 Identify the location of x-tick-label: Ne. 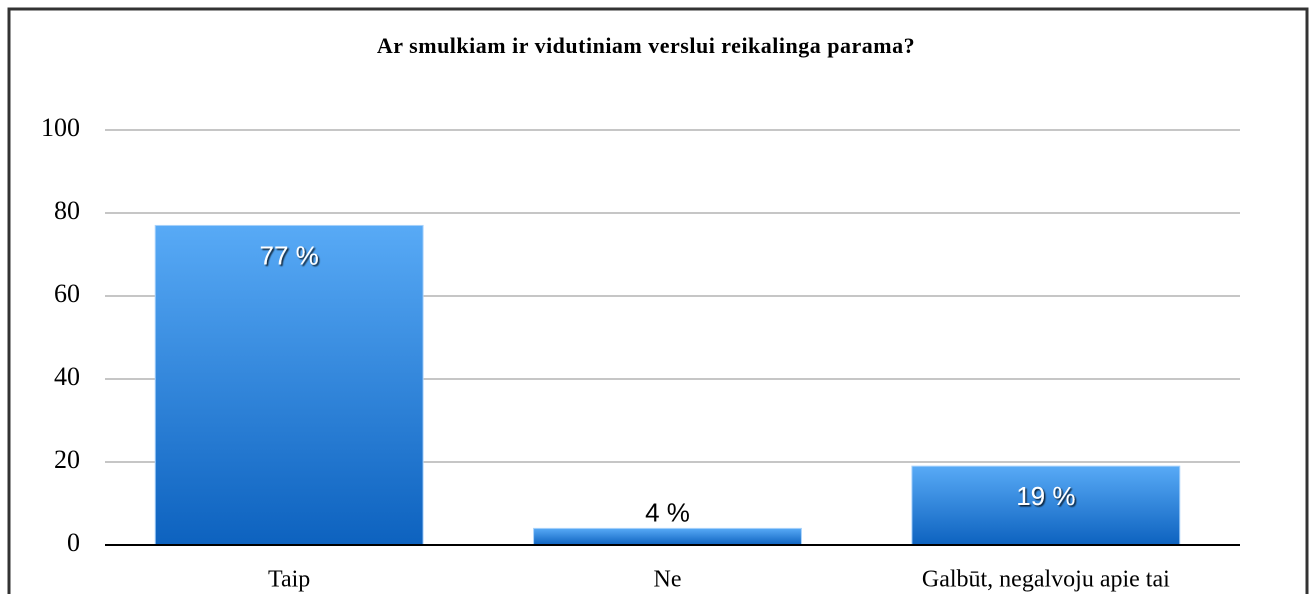
(668, 580).